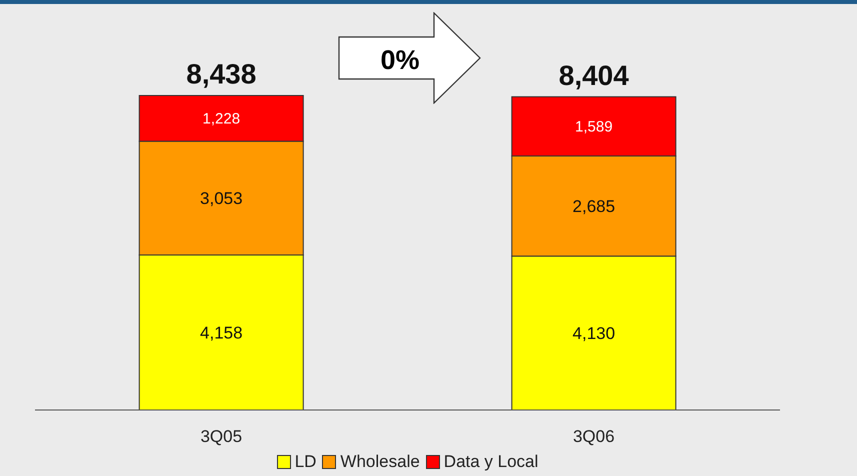 The width and height of the screenshot is (857, 476). What do you see at coordinates (594, 75) in the screenshot?
I see `total-label: 8,404` at bounding box center [594, 75].